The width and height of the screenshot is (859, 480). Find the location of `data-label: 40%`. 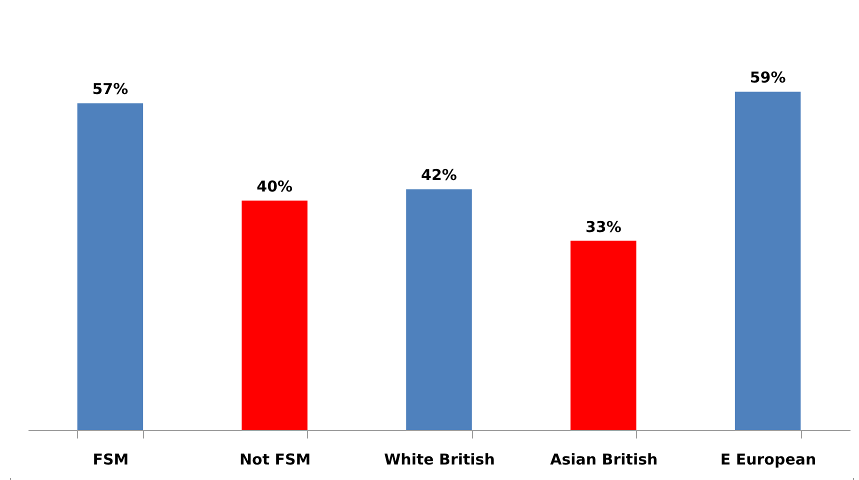

data-label: 40% is located at coordinates (274, 187).